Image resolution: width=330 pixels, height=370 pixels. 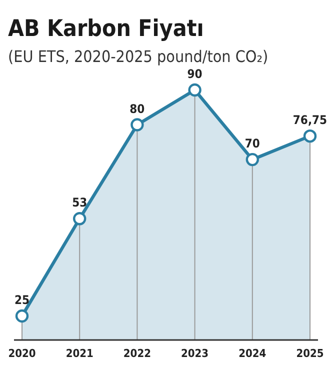 I want to click on data-label: 70, so click(x=252, y=143).